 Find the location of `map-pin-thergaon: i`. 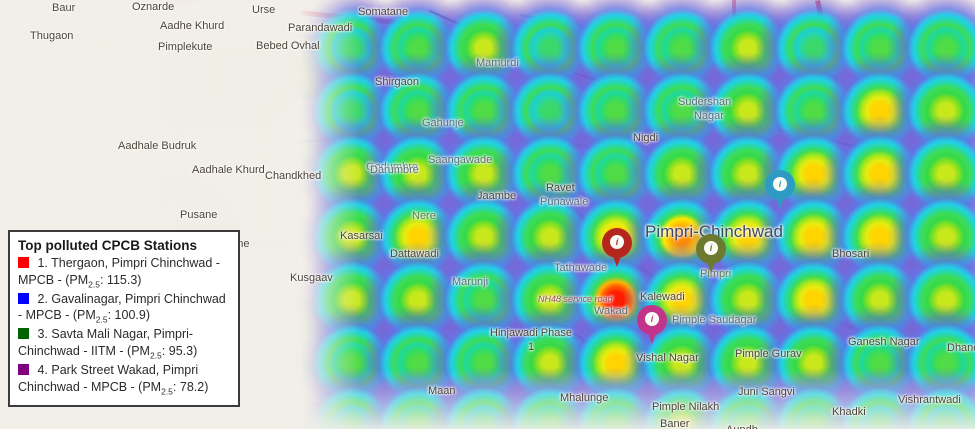

map-pin-thergaon: i is located at coordinates (617, 249).